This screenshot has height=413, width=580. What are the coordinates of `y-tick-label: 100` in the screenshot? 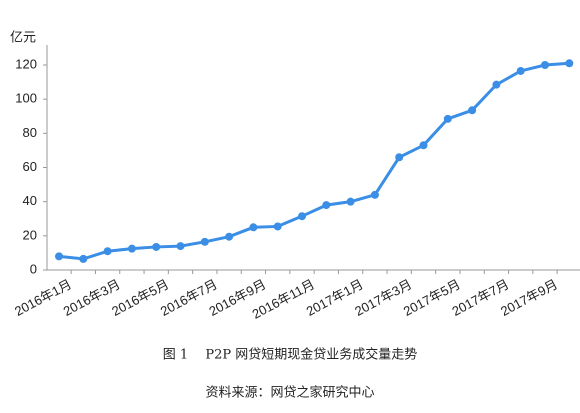 It's located at (26, 98).